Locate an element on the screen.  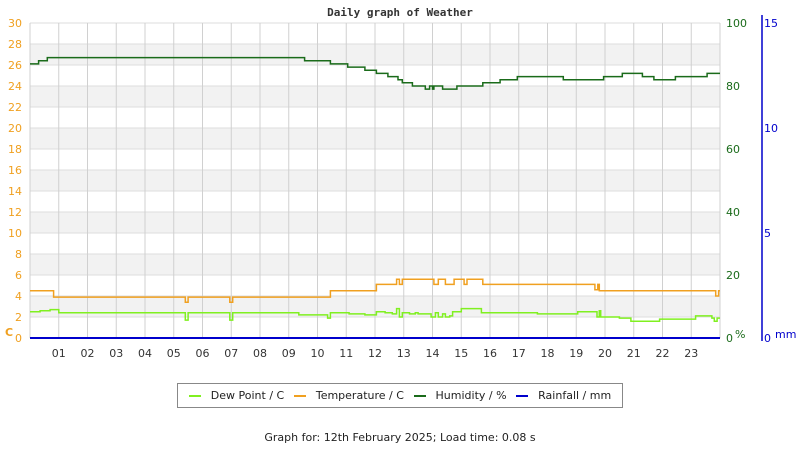
svg-text: 23 is located at coordinates (691, 353).